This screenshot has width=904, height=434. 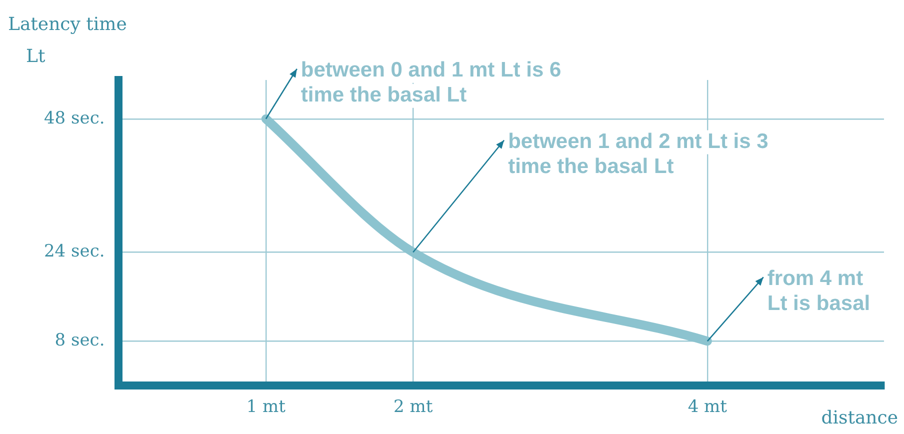 What do you see at coordinates (859, 418) in the screenshot?
I see `x-axis-title: distance` at bounding box center [859, 418].